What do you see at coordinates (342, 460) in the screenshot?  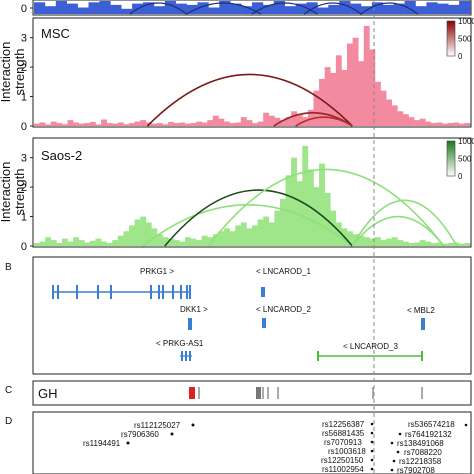 I see `snp-label: rs12250150` at bounding box center [342, 460].